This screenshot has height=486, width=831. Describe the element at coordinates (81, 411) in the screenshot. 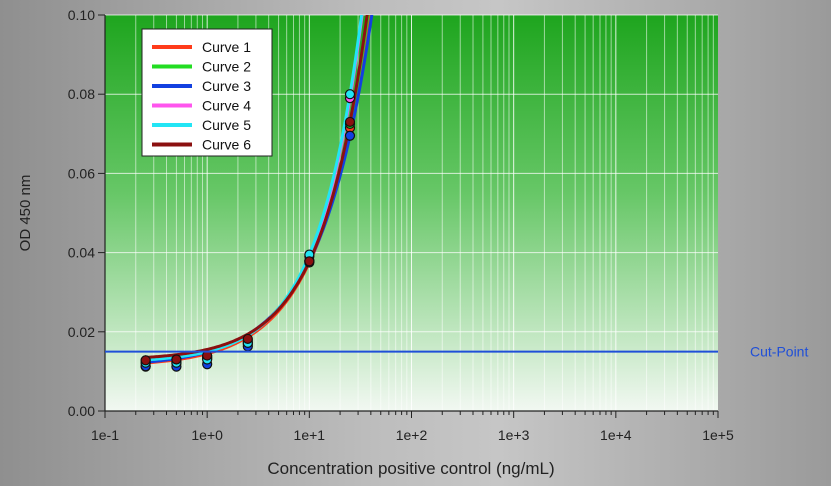

I see `y-tick-label: 0.00` at that location.